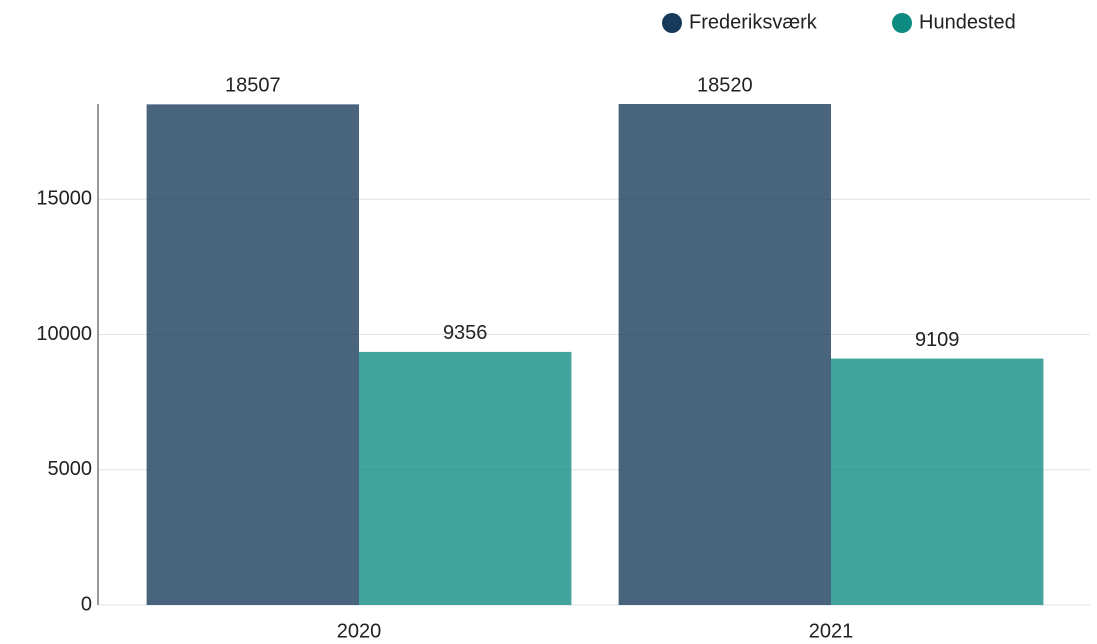 This screenshot has height=644, width=1097. Describe the element at coordinates (967, 22) in the screenshot. I see `legend-label: Hundested` at that location.